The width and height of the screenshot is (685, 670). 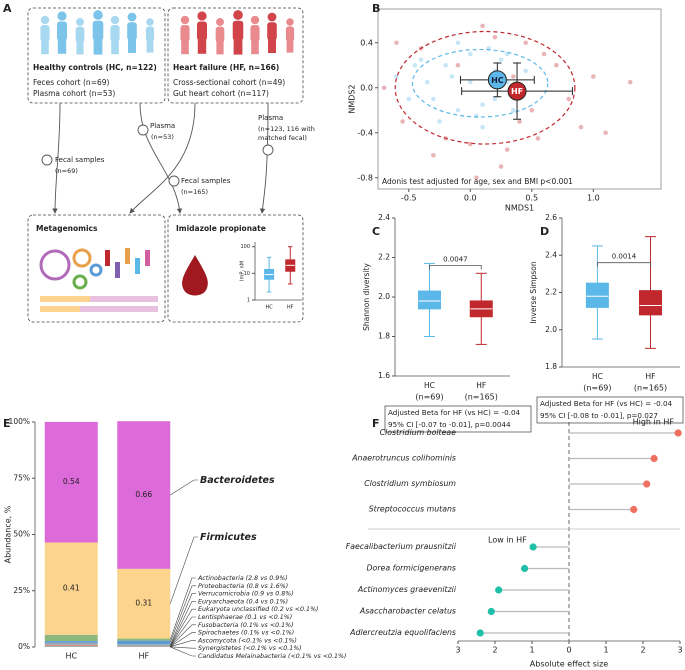 I want to click on caption: 95% CI [-0.07 to -0.01], p=0.0044, so click(x=449, y=424).